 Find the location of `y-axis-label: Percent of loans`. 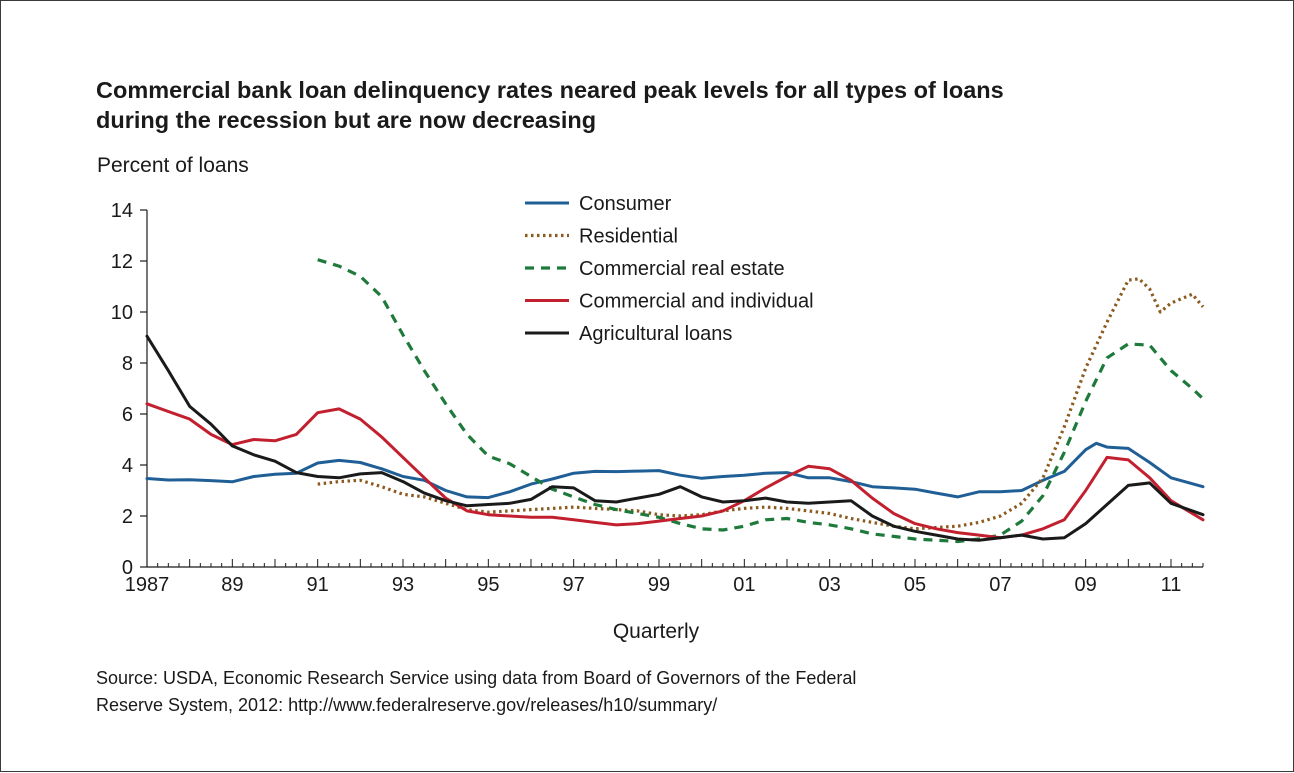

y-axis-label: Percent of loans is located at coordinates (173, 165).